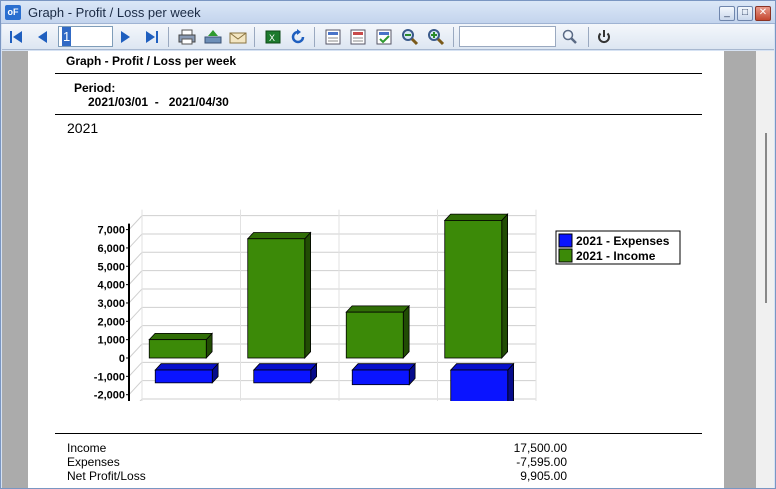 This screenshot has height=489, width=776. I want to click on checklist-icon, so click(384, 37).